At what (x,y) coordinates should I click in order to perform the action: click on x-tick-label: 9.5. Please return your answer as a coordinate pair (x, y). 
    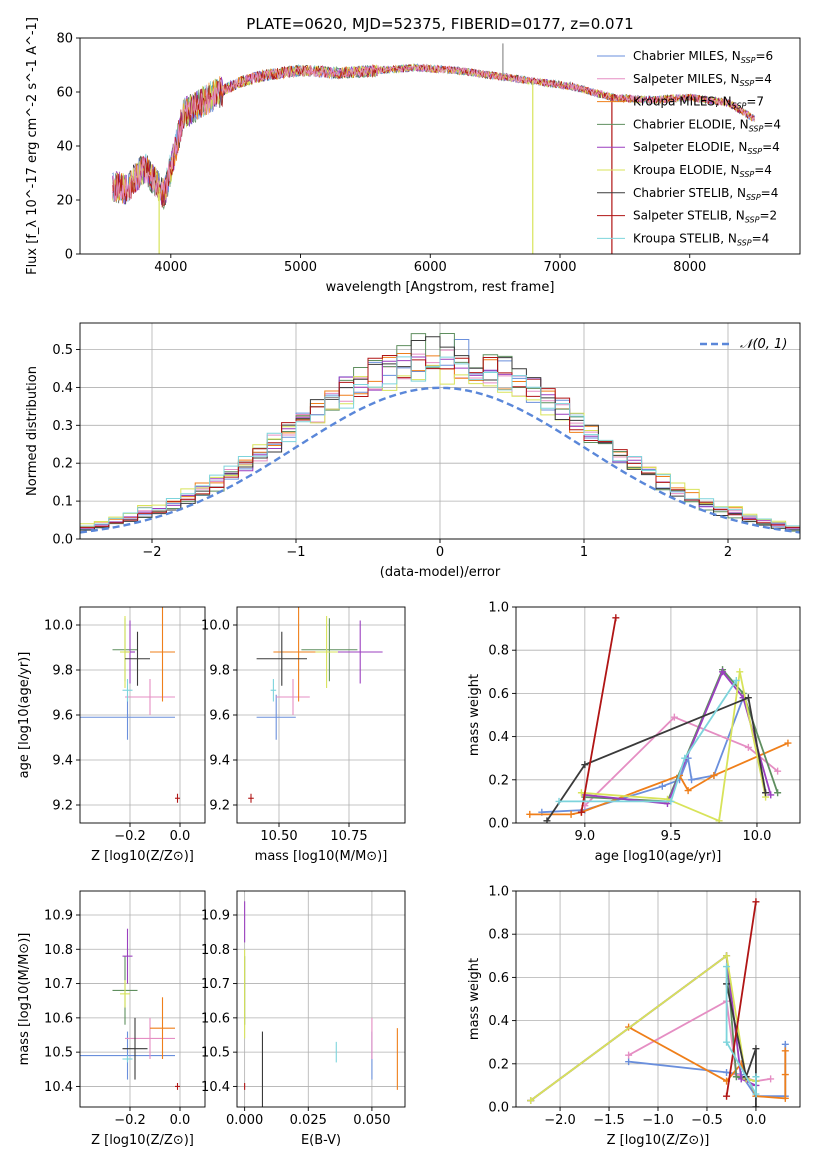
    Looking at the image, I should click on (671, 836).